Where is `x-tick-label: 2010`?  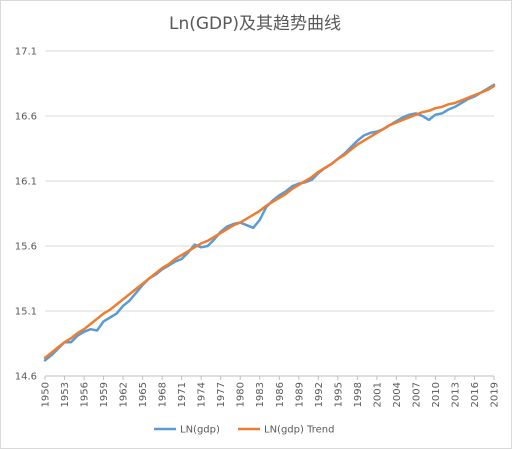 x-tick-label: 2010 is located at coordinates (436, 394).